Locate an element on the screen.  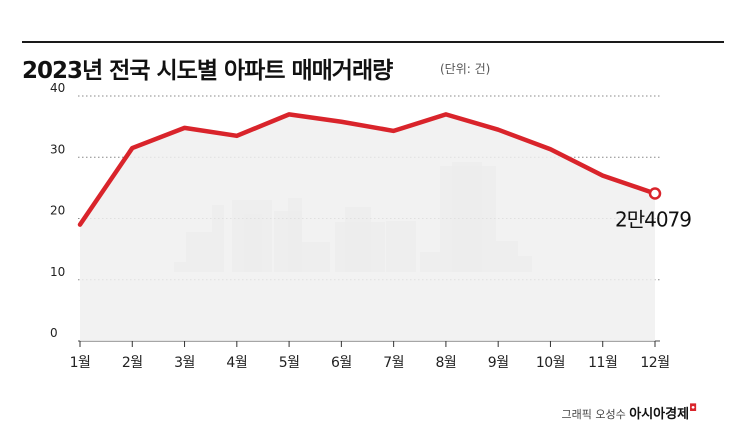
x-tick-label: 10월 is located at coordinates (550, 363).